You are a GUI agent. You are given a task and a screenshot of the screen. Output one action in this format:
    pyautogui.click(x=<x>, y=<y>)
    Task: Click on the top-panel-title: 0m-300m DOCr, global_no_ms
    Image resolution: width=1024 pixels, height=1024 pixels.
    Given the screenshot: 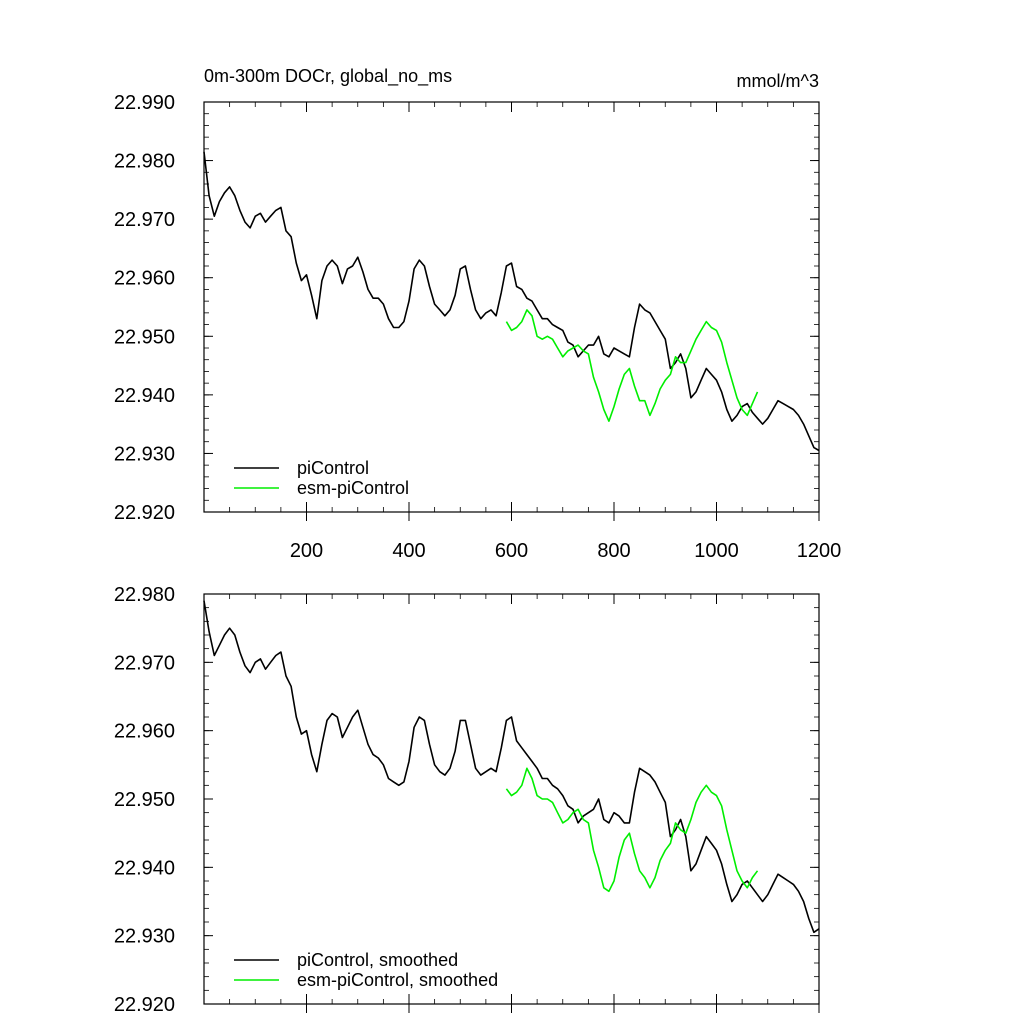 What is the action you would take?
    pyautogui.click(x=328, y=76)
    